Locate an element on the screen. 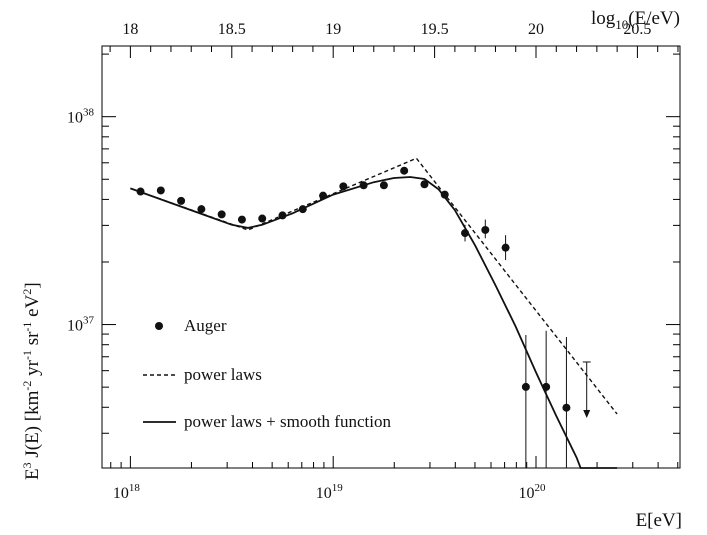  y-axis-title-sup: 3 is located at coordinates (27, 465).